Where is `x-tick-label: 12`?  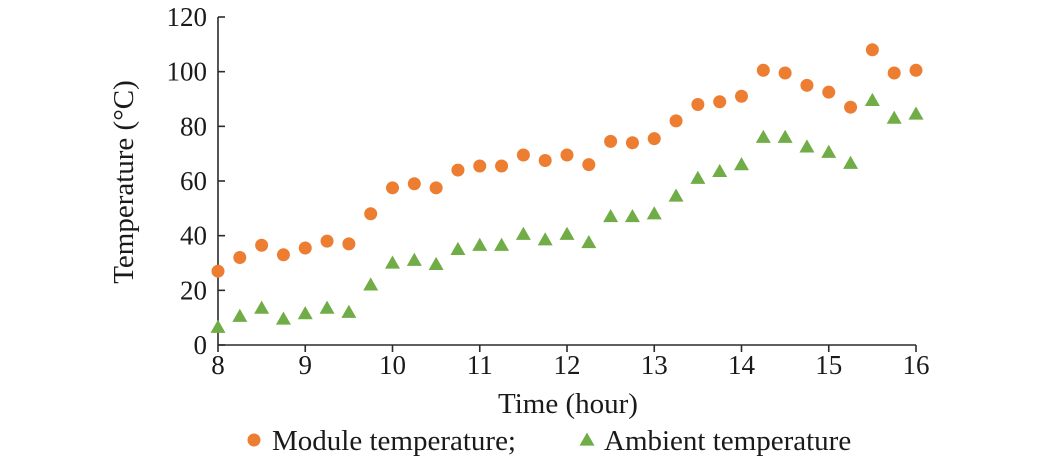 x-tick-label: 12 is located at coordinates (567, 365).